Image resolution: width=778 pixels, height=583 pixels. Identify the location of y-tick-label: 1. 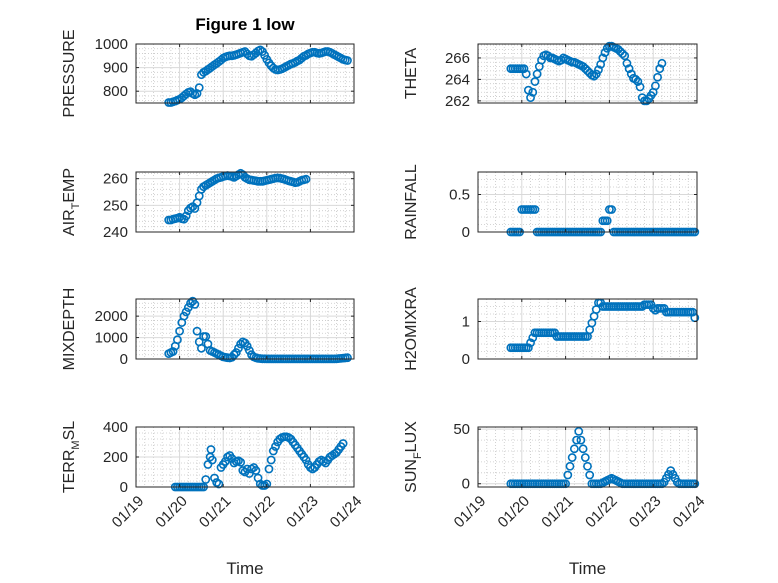
(466, 322).